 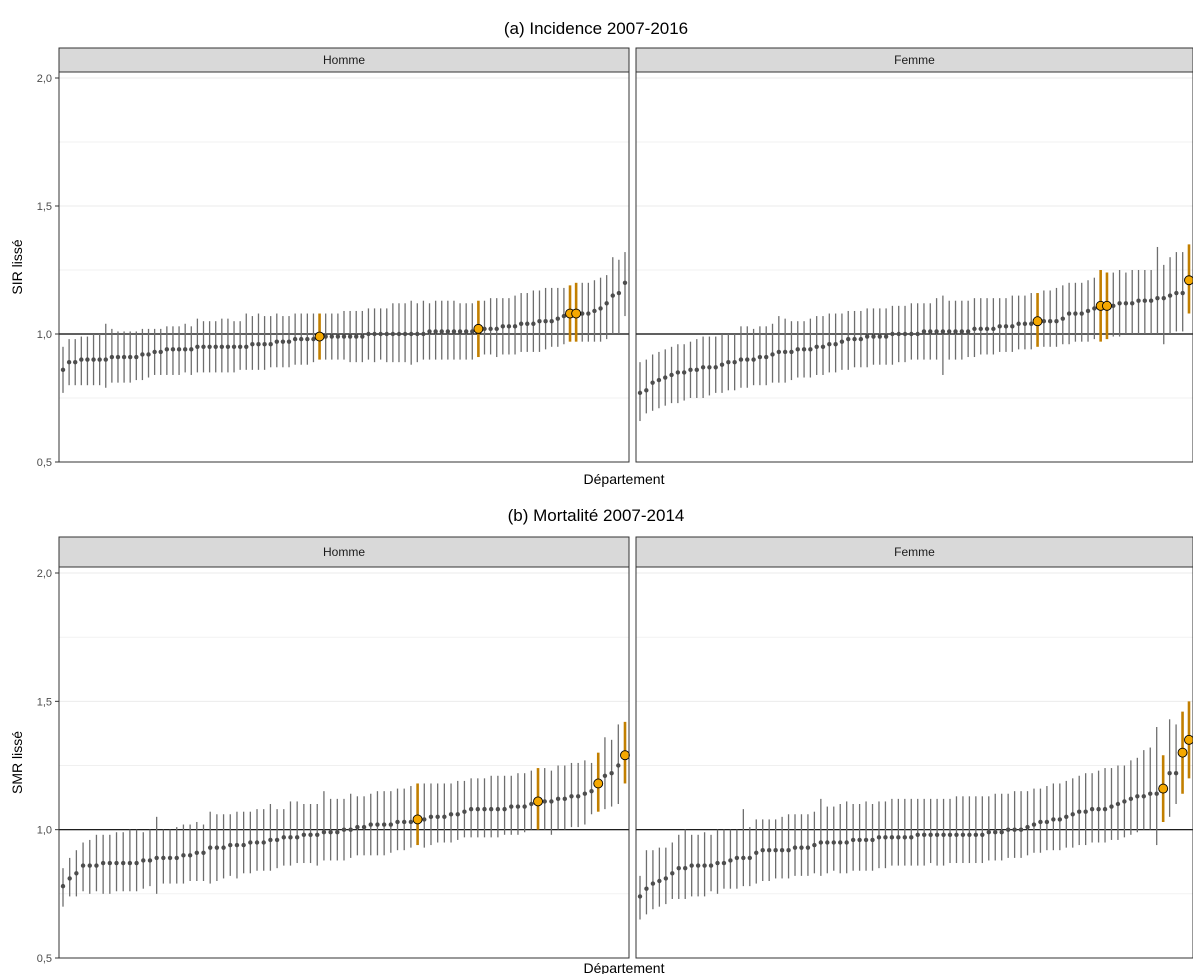 What do you see at coordinates (914, 552) in the screenshot?
I see `facet-strip-label: Femme` at bounding box center [914, 552].